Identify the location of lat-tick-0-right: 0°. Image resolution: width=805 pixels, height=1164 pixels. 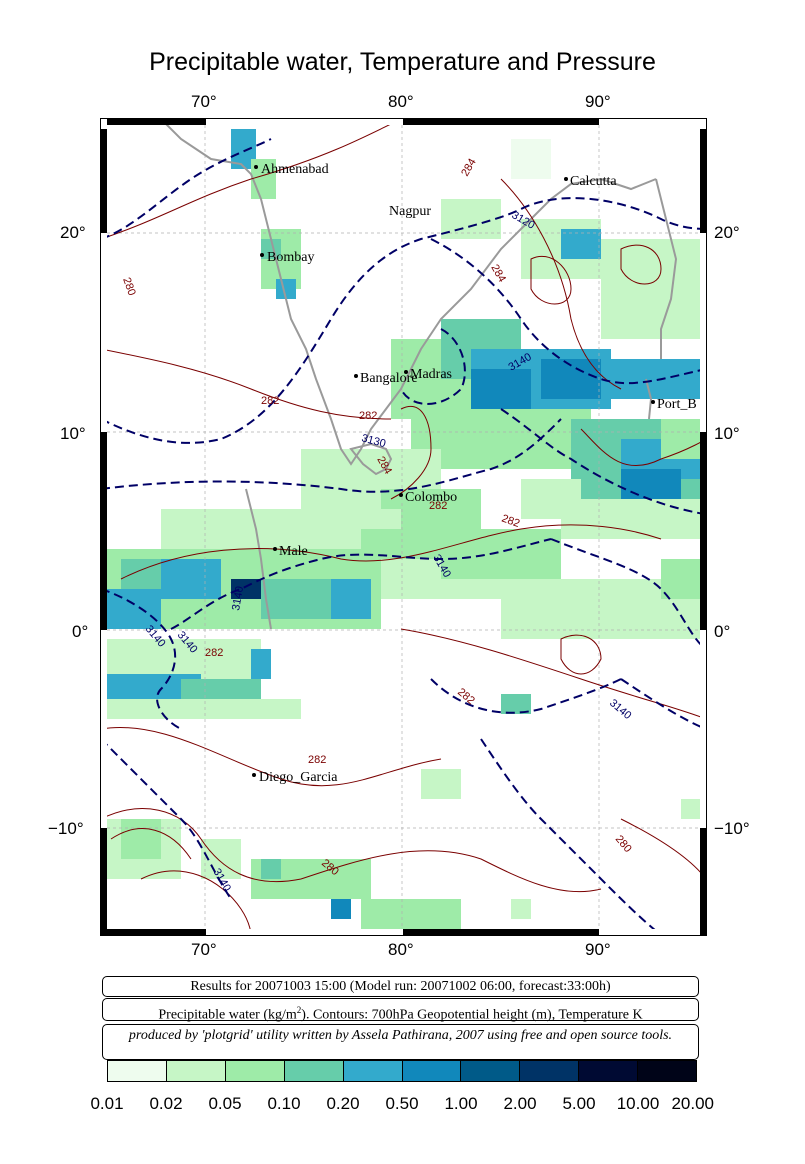
(722, 631).